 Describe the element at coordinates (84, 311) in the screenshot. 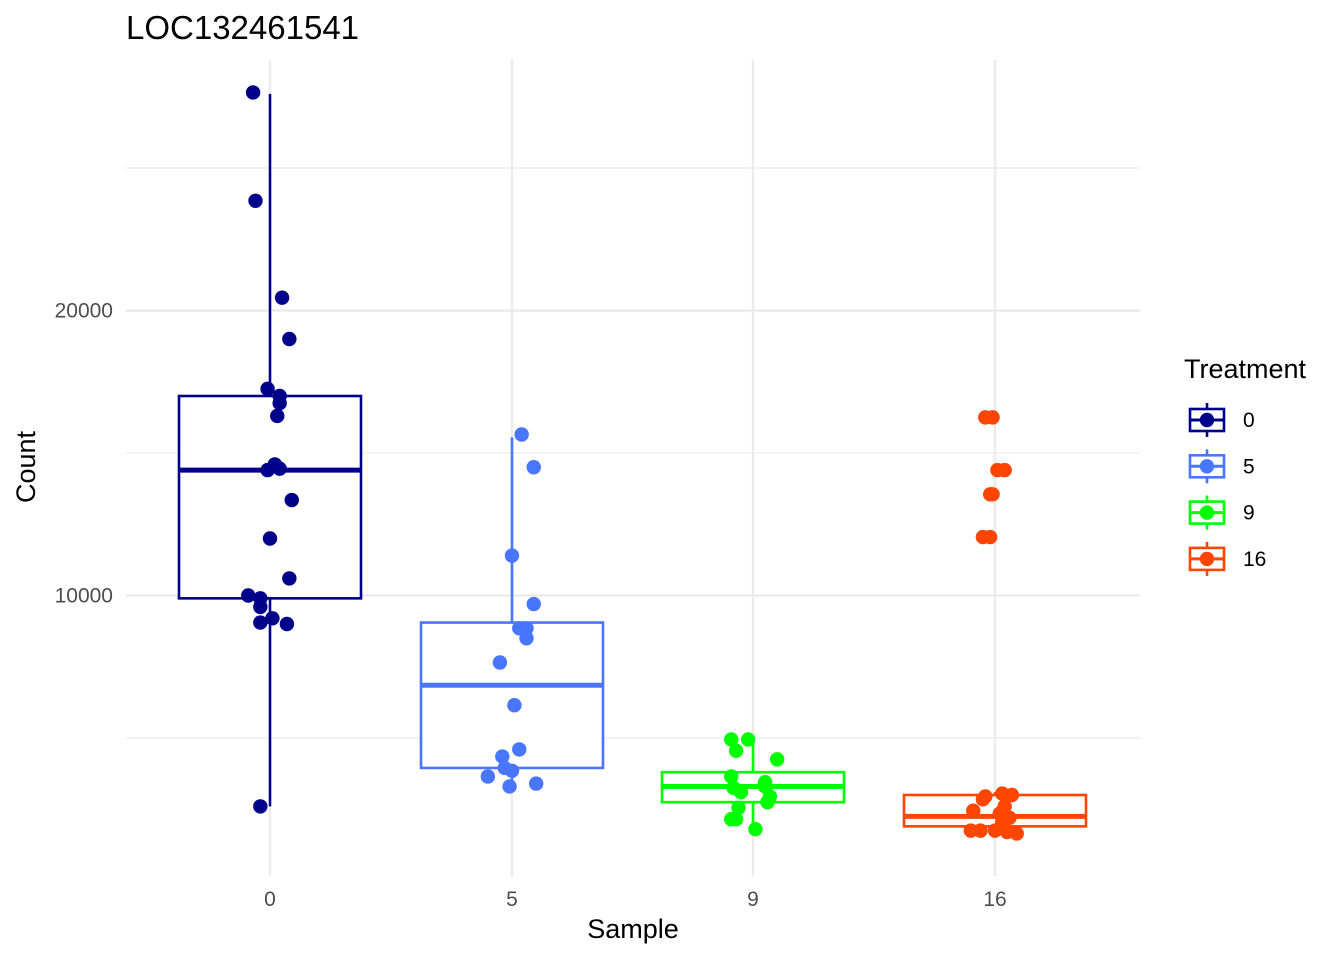

I see `y-tick-label: 20000` at that location.